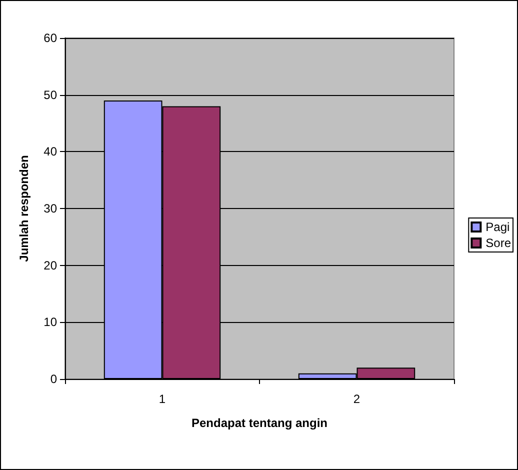  I want to click on y-tick-label: 30, so click(51, 209).